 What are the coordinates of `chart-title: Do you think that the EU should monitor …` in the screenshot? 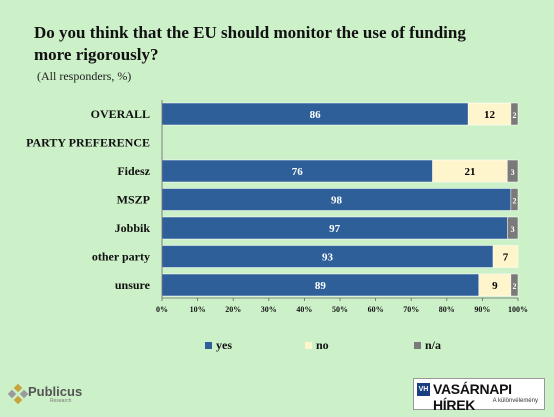 It's located at (284, 44).